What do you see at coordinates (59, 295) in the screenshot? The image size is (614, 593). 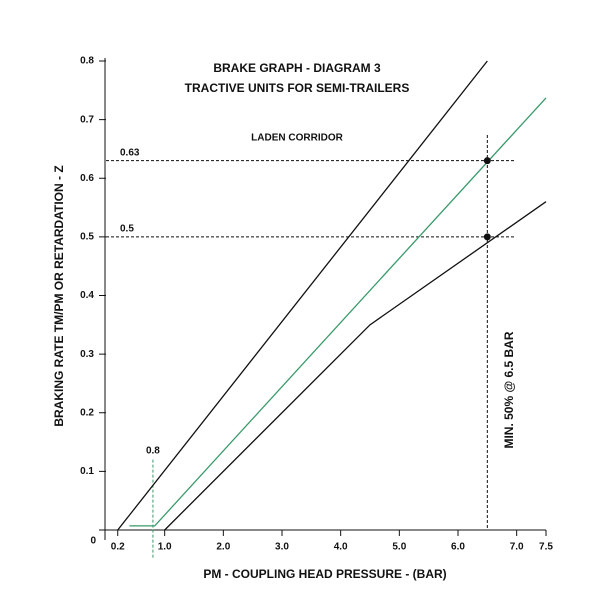 I see `y-axis-label: BRAKING RATE TM/PM OR RETARDATION - Z` at bounding box center [59, 295].